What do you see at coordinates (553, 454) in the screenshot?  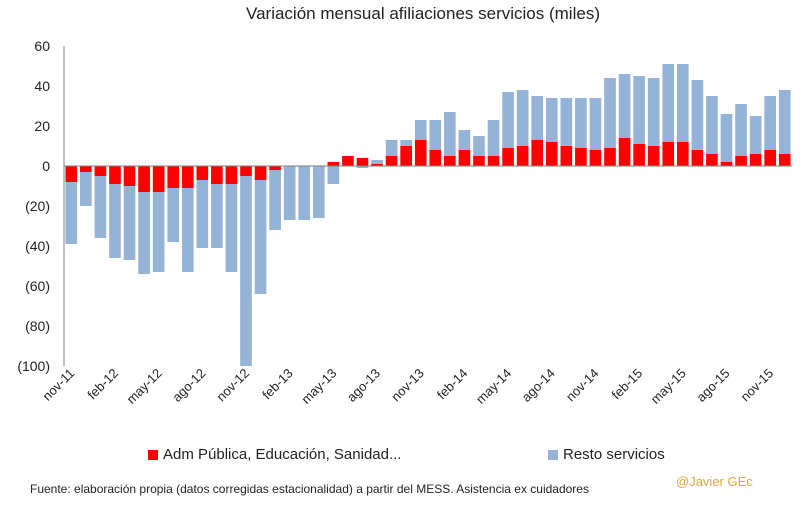 I see `legend-swatch-blue` at bounding box center [553, 454].